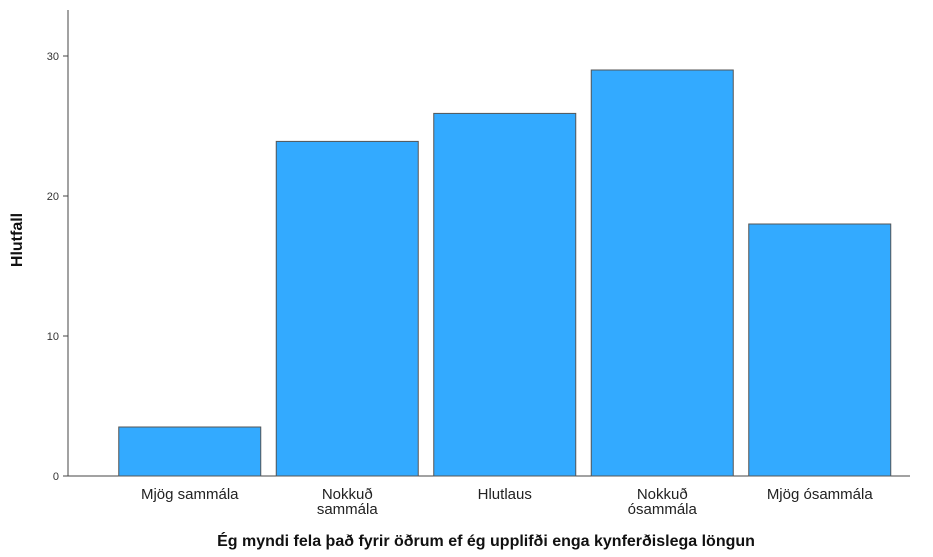  I want to click on y-tick-label: 10, so click(53, 337).